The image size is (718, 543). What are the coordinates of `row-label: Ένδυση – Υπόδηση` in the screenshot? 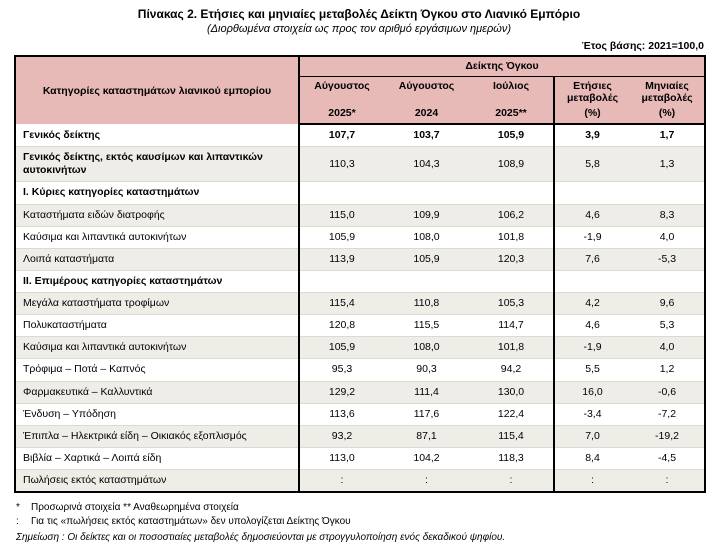 It's located at (157, 414).